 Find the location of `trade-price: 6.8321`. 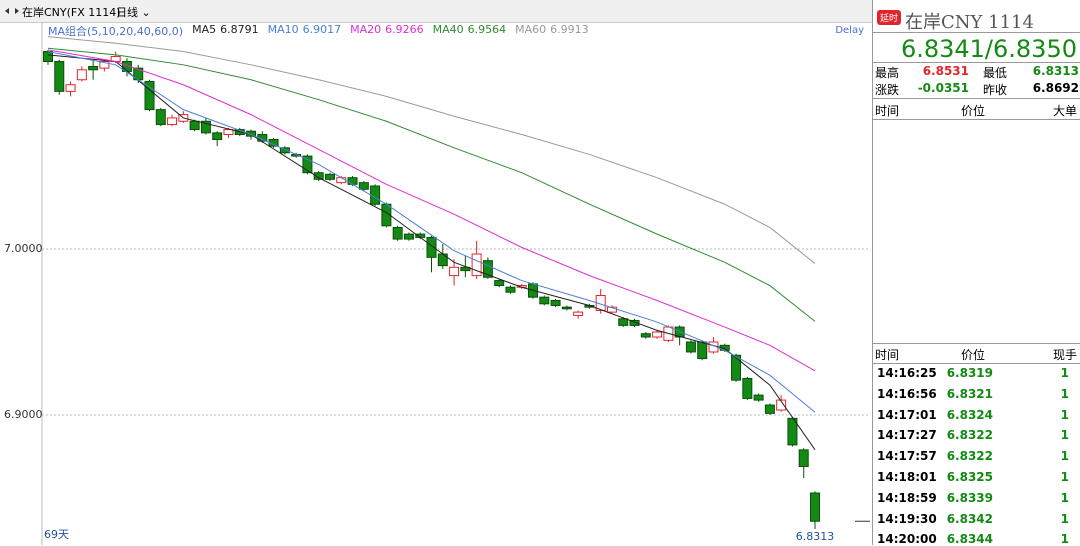

trade-price: 6.8321 is located at coordinates (969, 393).